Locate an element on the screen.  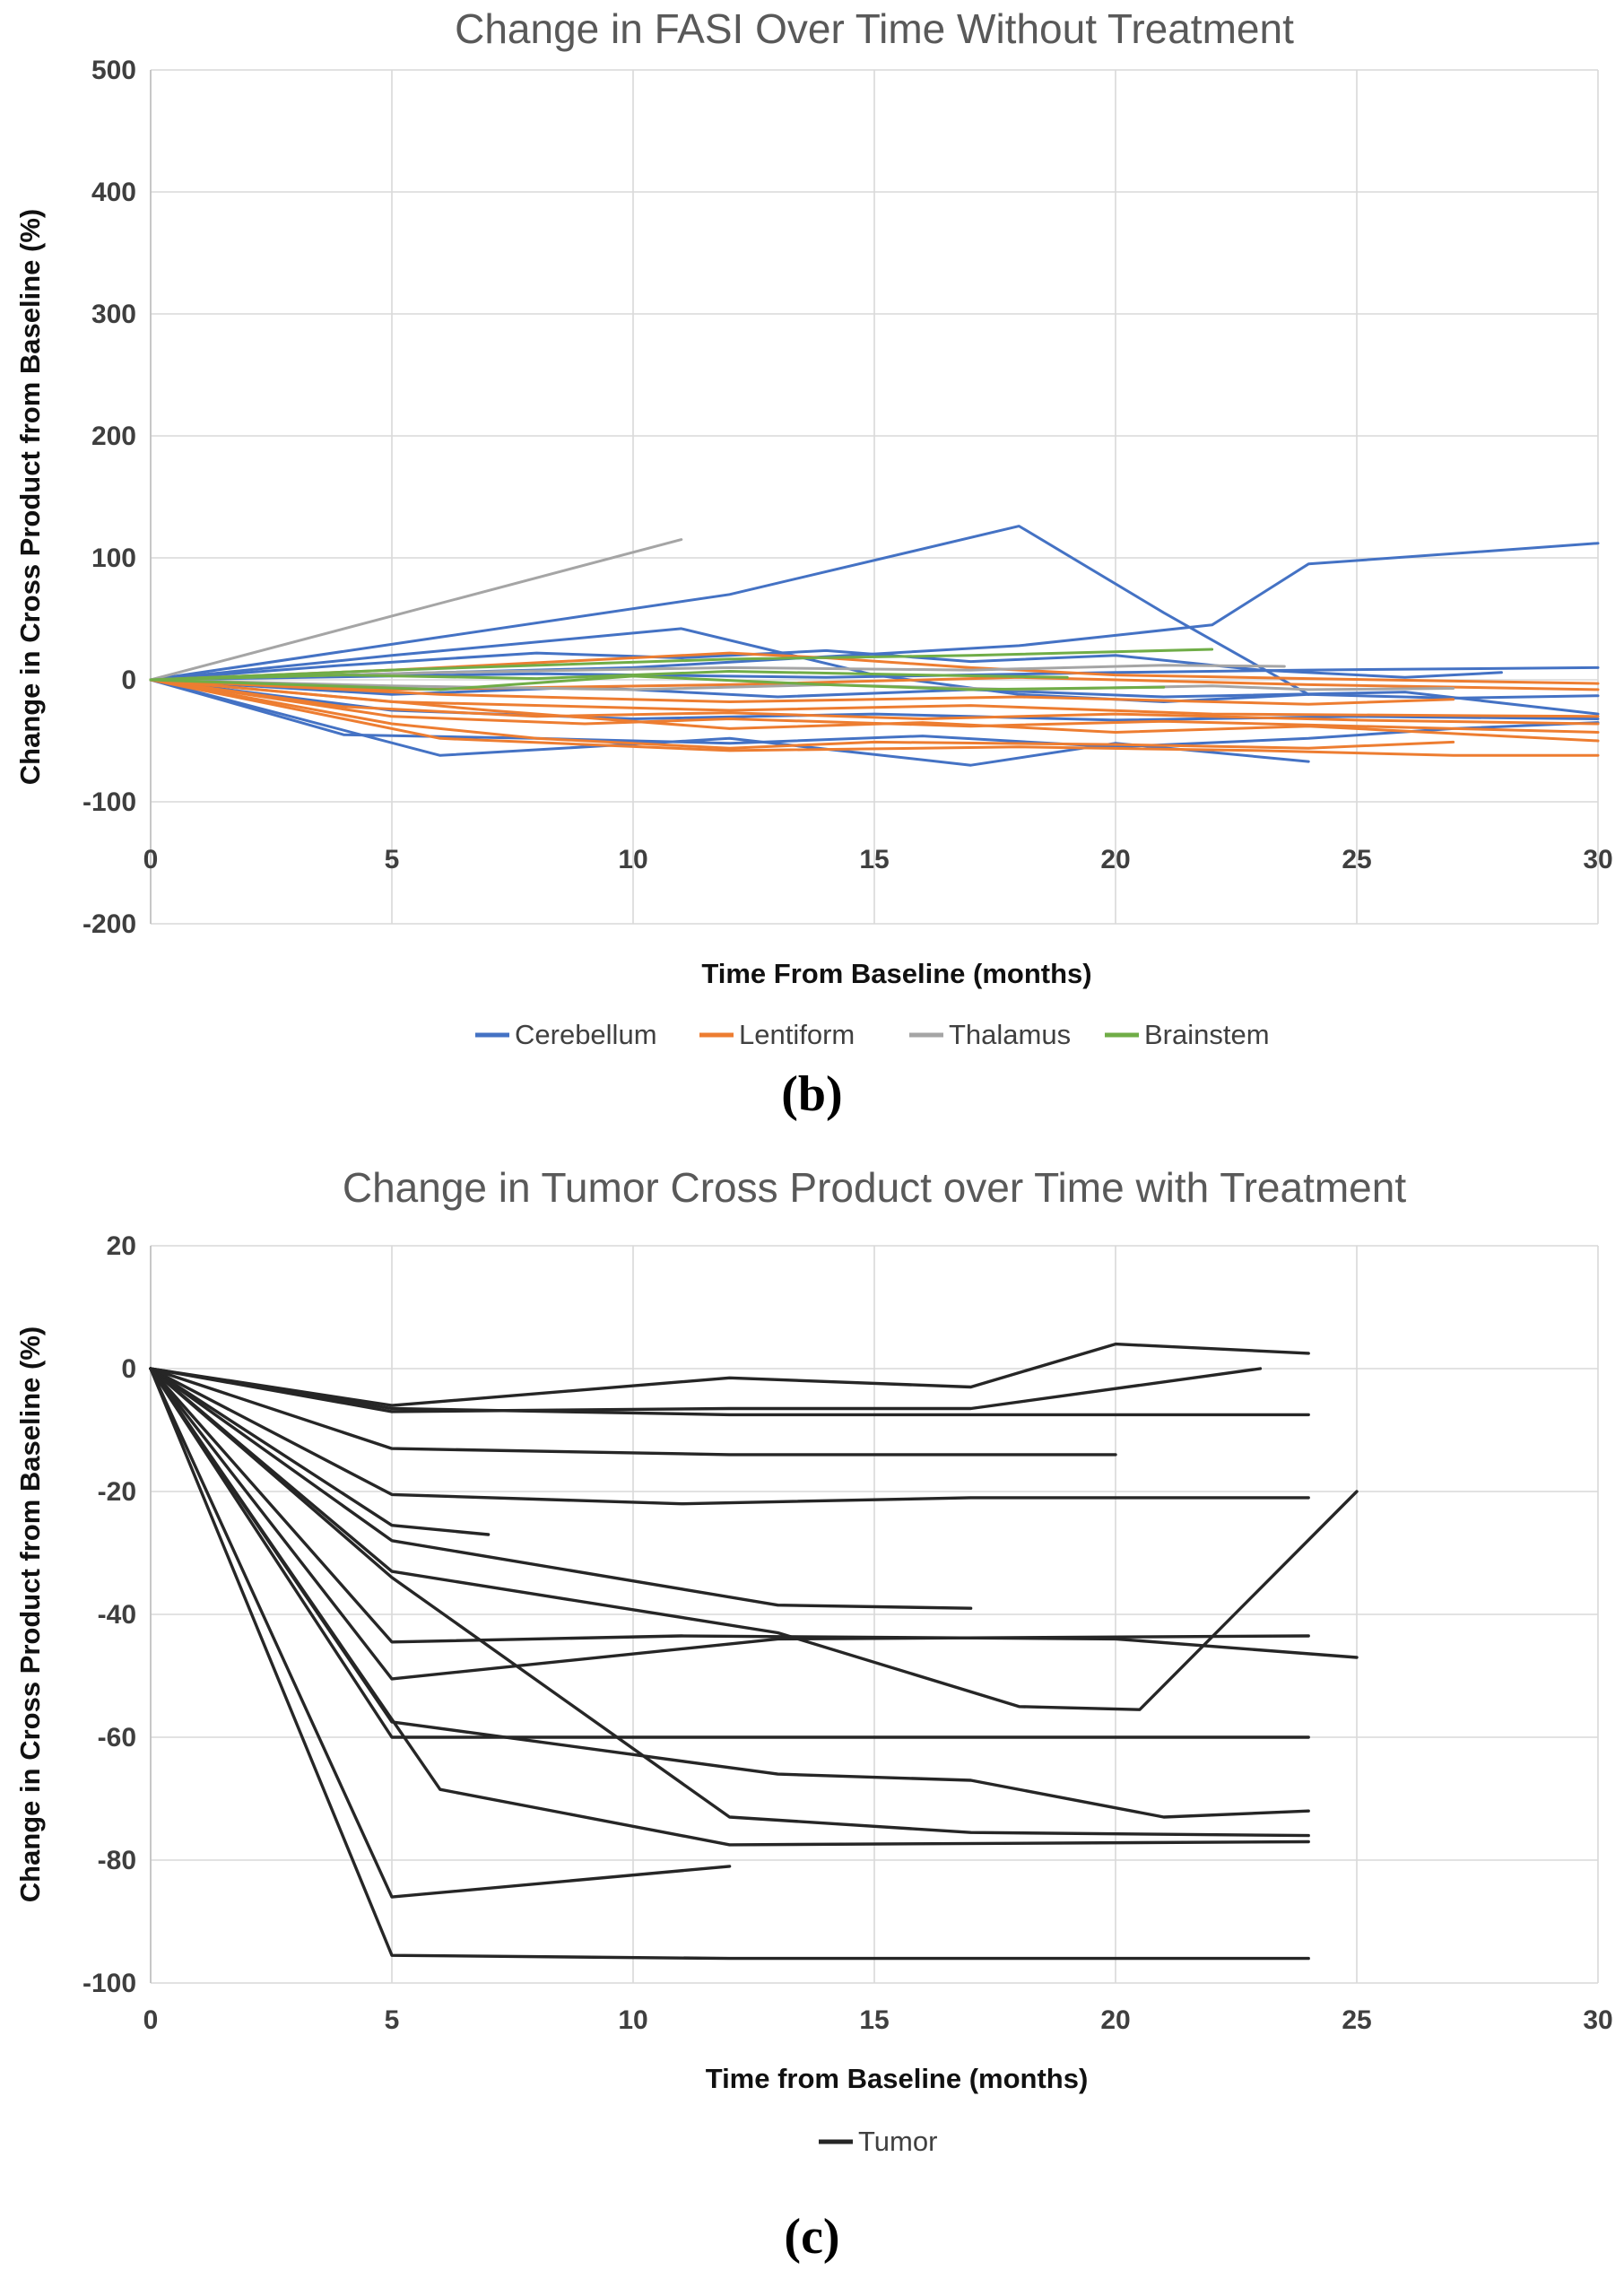
chart-b-caption: (b) is located at coordinates (812, 1094).